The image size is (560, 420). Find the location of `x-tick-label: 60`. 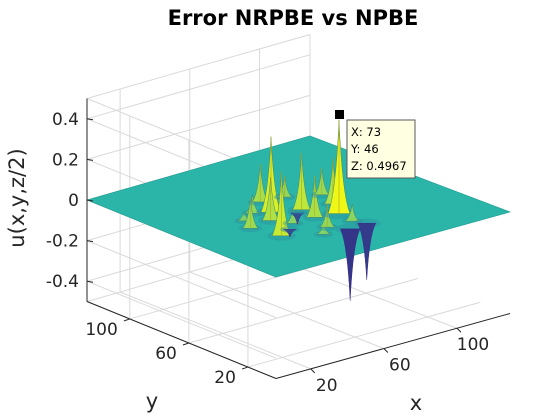

x-tick-label: 60 is located at coordinates (400, 366).